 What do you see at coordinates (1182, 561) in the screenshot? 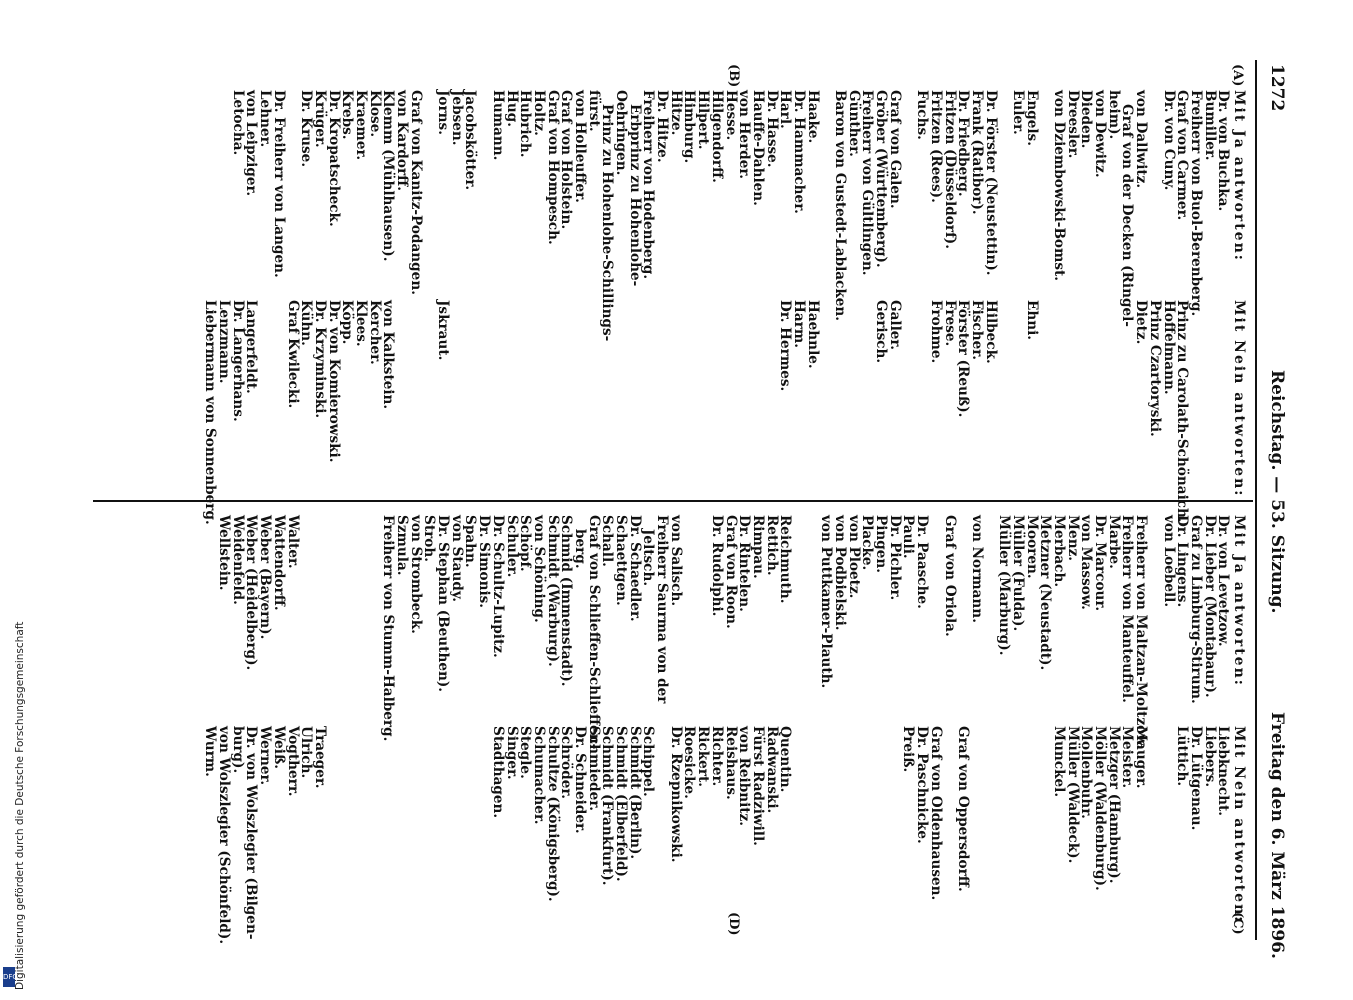
I see `list-item: Dr. Lingens.` at bounding box center [1182, 561].